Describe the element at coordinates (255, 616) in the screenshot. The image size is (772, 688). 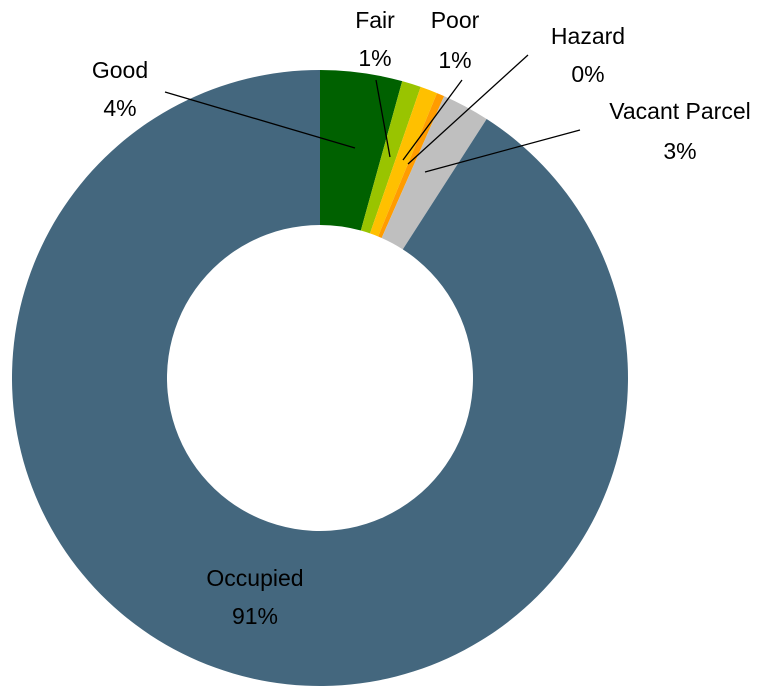
I see `slice-value-label: 91%` at that location.